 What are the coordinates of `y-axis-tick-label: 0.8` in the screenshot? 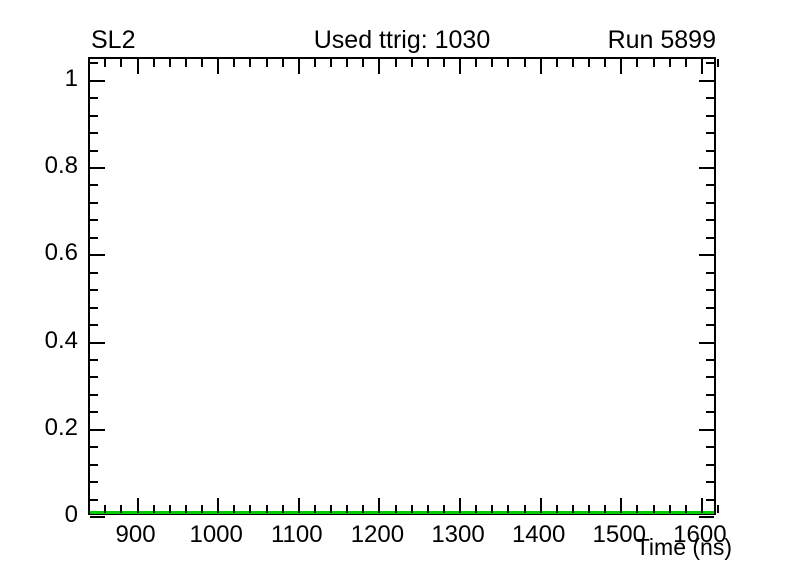 It's located at (61, 166).